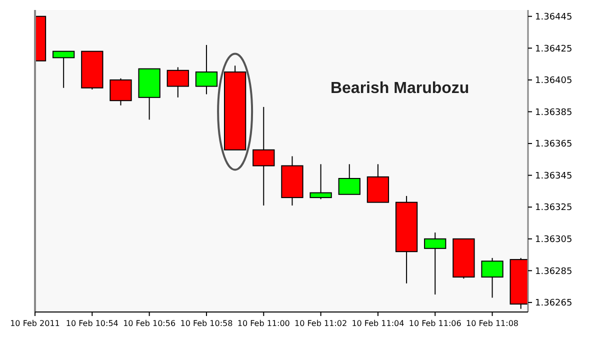 The height and width of the screenshot is (344, 591). What do you see at coordinates (553, 303) in the screenshot?
I see `y-tick-label: 1.36265` at bounding box center [553, 303].